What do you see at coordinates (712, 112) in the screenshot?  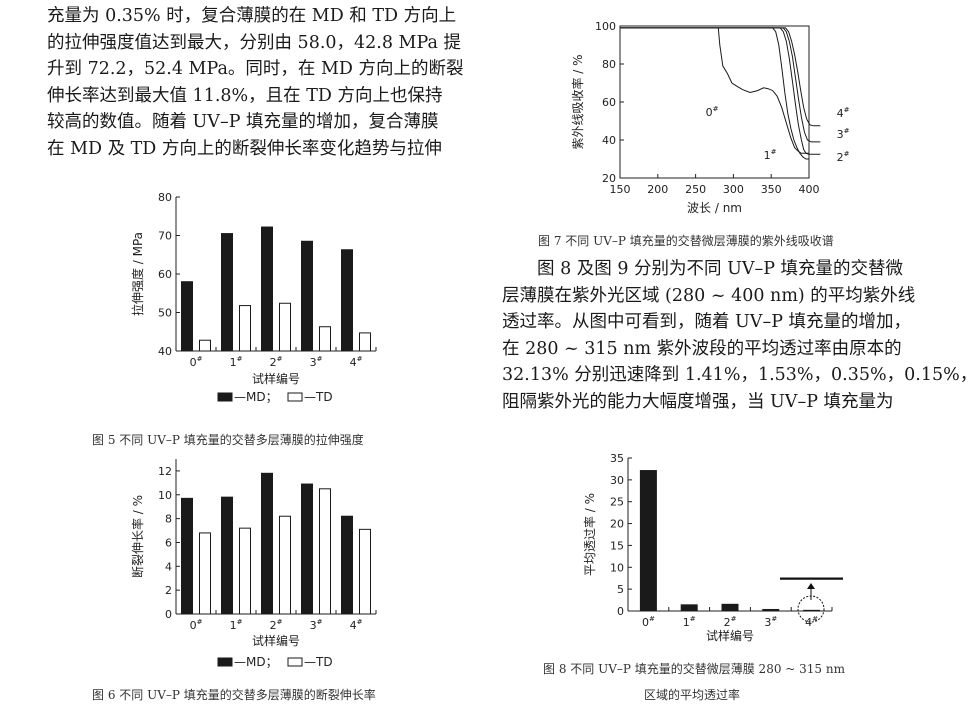 I see `curve-label: 0#` at bounding box center [712, 112].